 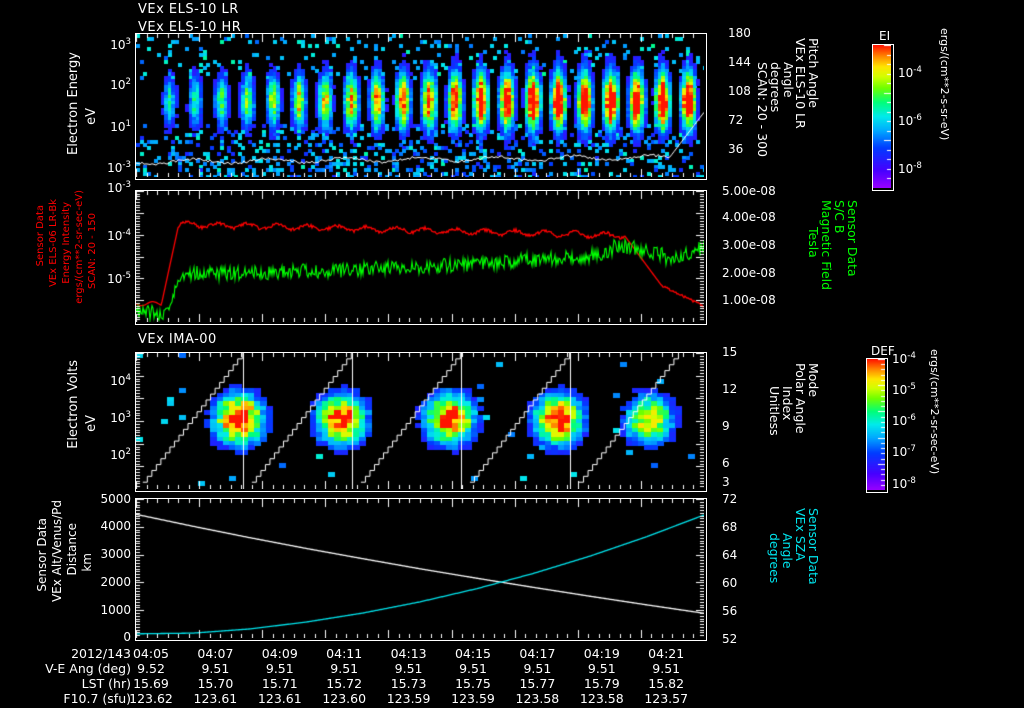 I want to click on colorbar1-title: EI, so click(x=885, y=36).